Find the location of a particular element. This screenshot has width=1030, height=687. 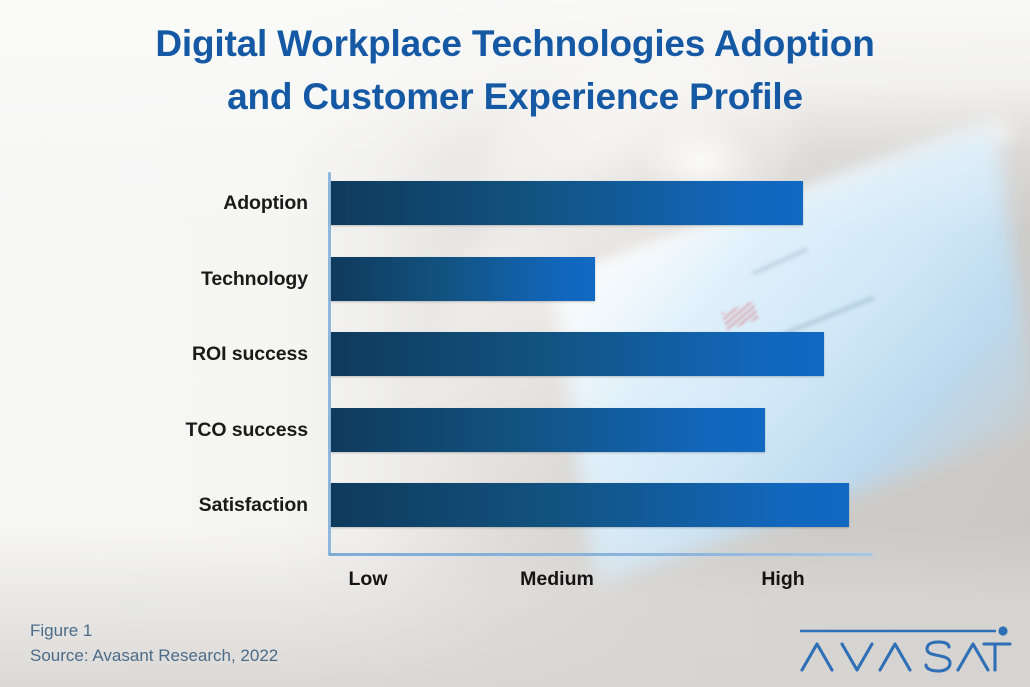

title-line-2: and Customer Experience Profile is located at coordinates (515, 96).